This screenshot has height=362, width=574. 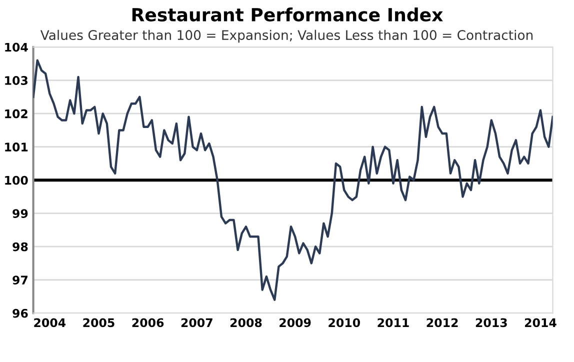 I want to click on chart-title: Restaurant Performance Index, so click(x=287, y=15).